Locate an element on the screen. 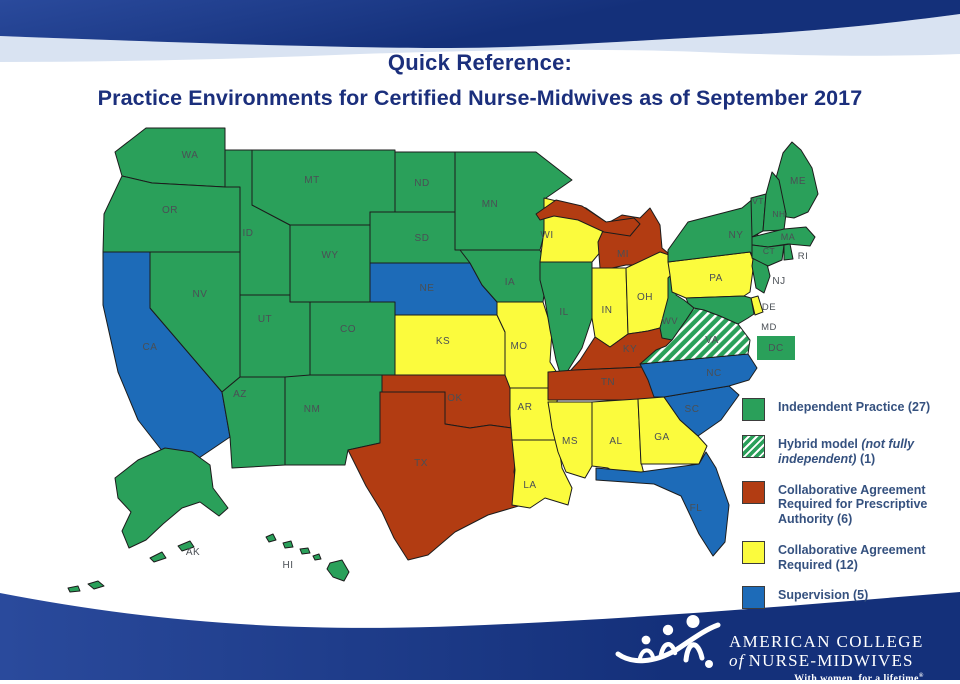 This screenshot has height=684, width=960. state-label-HI: HI is located at coordinates (288, 565).